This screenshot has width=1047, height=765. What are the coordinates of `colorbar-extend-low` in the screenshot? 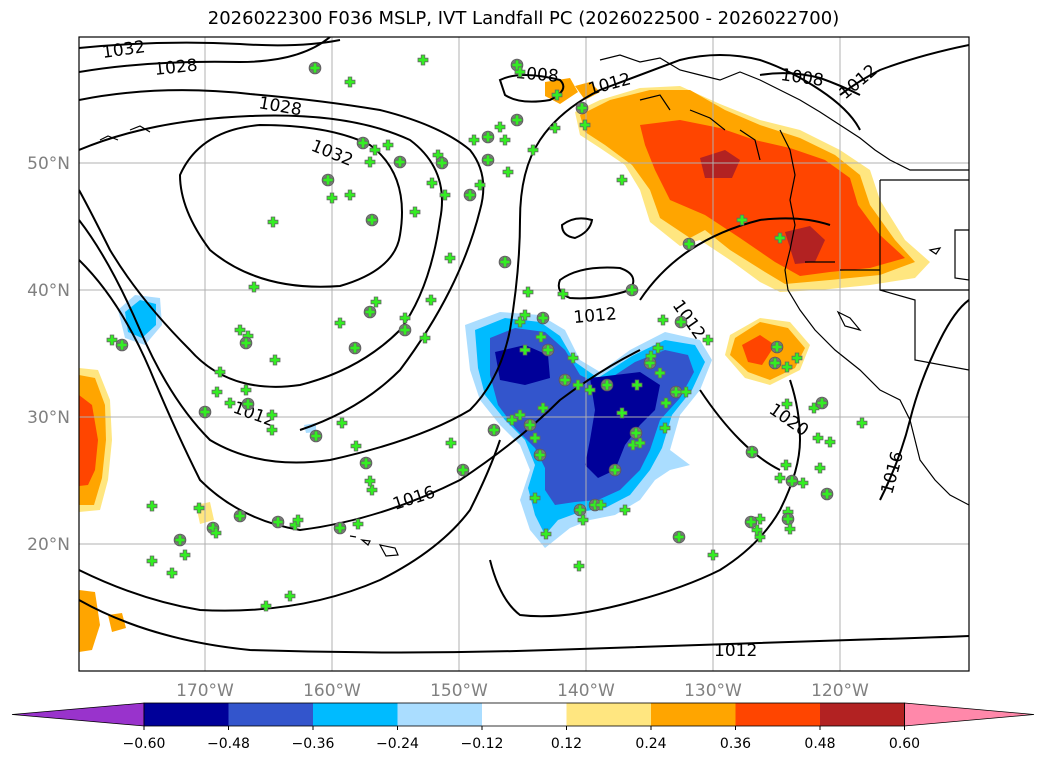 It's located at (78, 714).